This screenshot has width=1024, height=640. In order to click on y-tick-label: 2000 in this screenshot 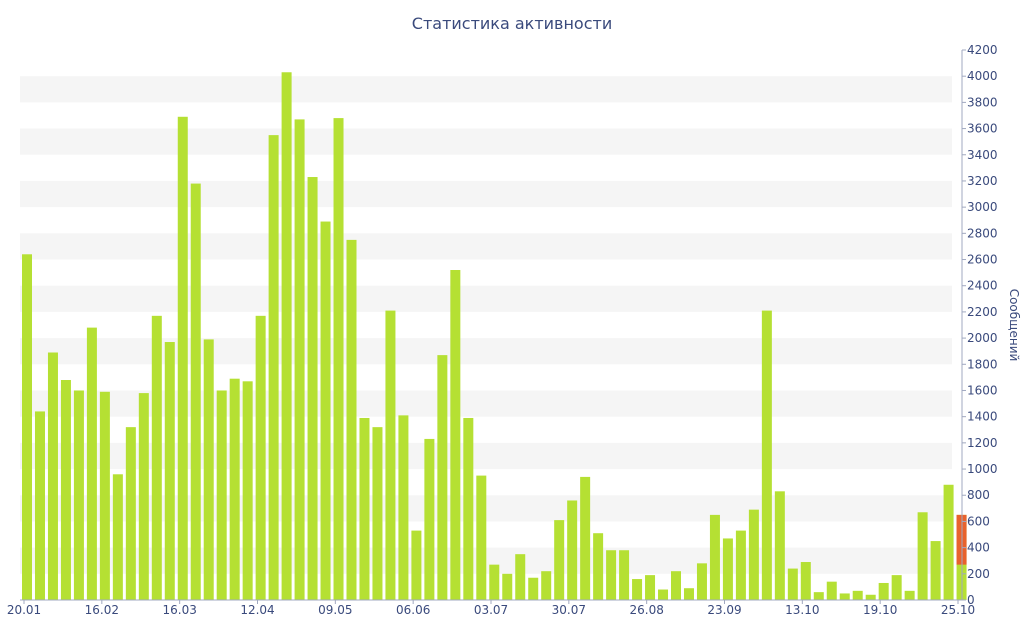, I will do `click(982, 338)`.